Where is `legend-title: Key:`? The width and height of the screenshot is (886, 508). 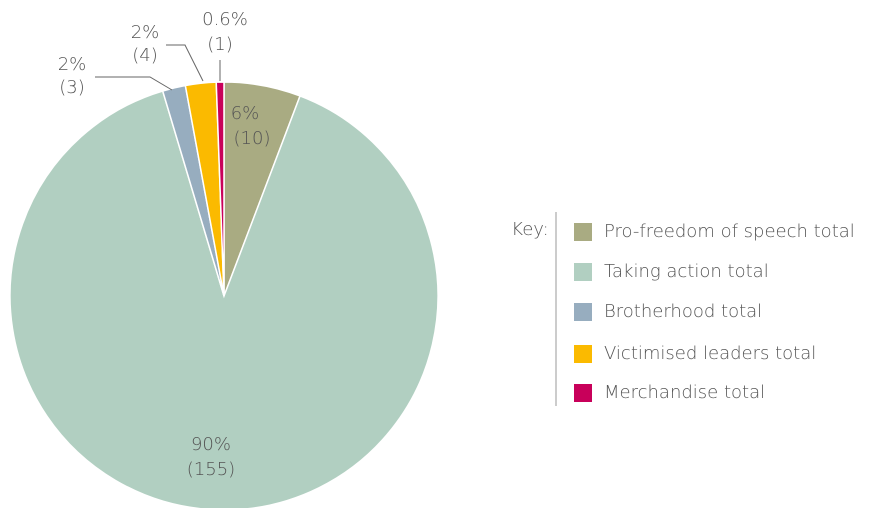 legend-title: Key: is located at coordinates (529, 229).